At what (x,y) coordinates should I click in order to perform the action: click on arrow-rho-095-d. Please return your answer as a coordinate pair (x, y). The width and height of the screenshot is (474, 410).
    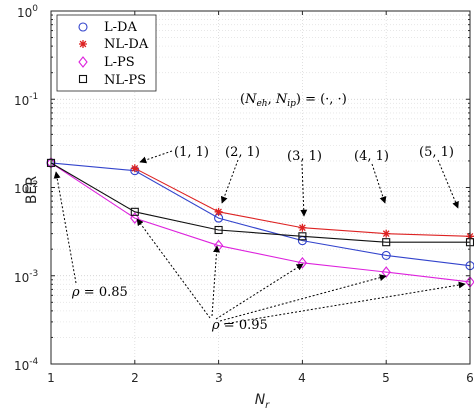
    Looking at the image, I should click on (303, 298).